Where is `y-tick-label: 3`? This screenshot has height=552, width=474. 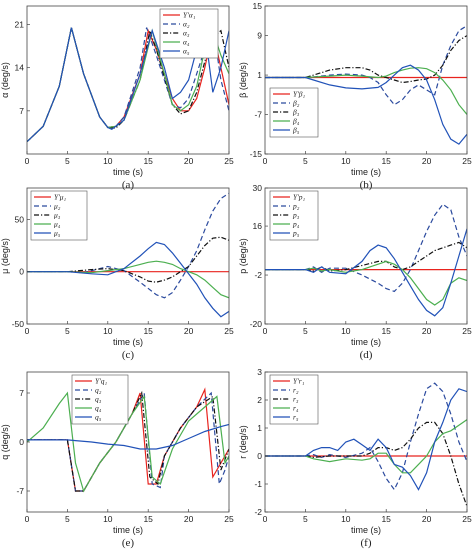
y-tick-label: 3 is located at coordinates (259, 372).